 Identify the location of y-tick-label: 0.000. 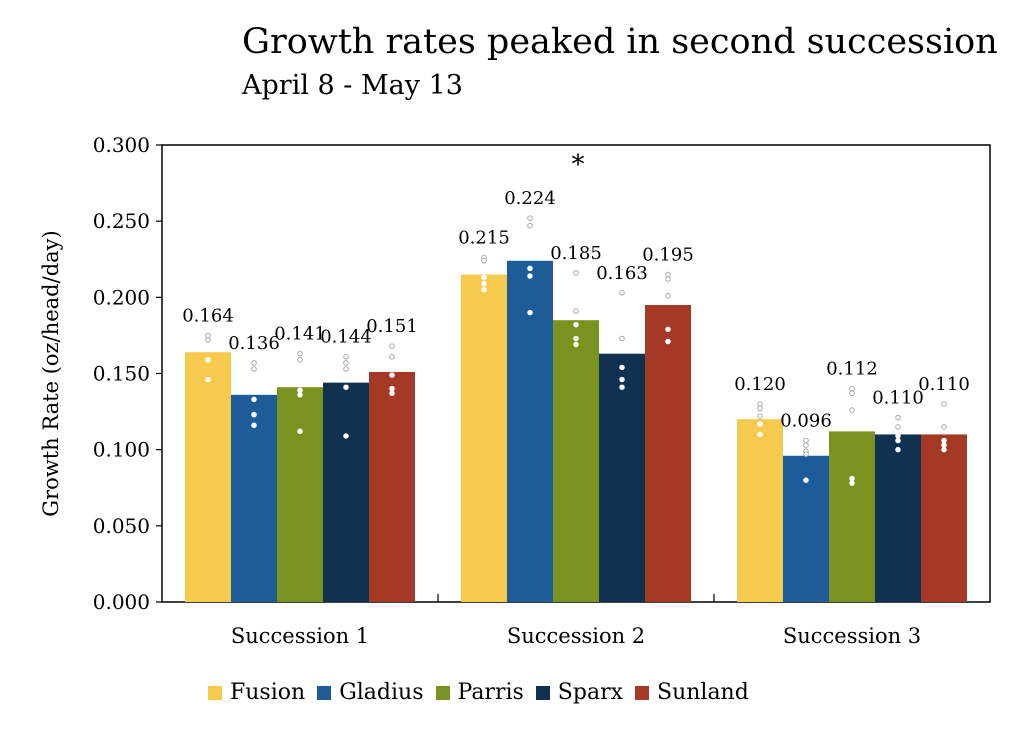
(121, 602).